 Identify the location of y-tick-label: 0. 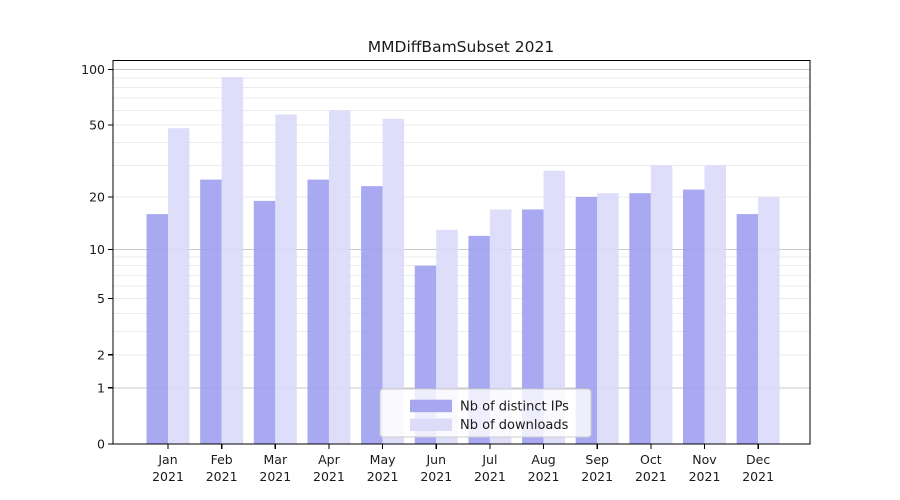
(101, 444).